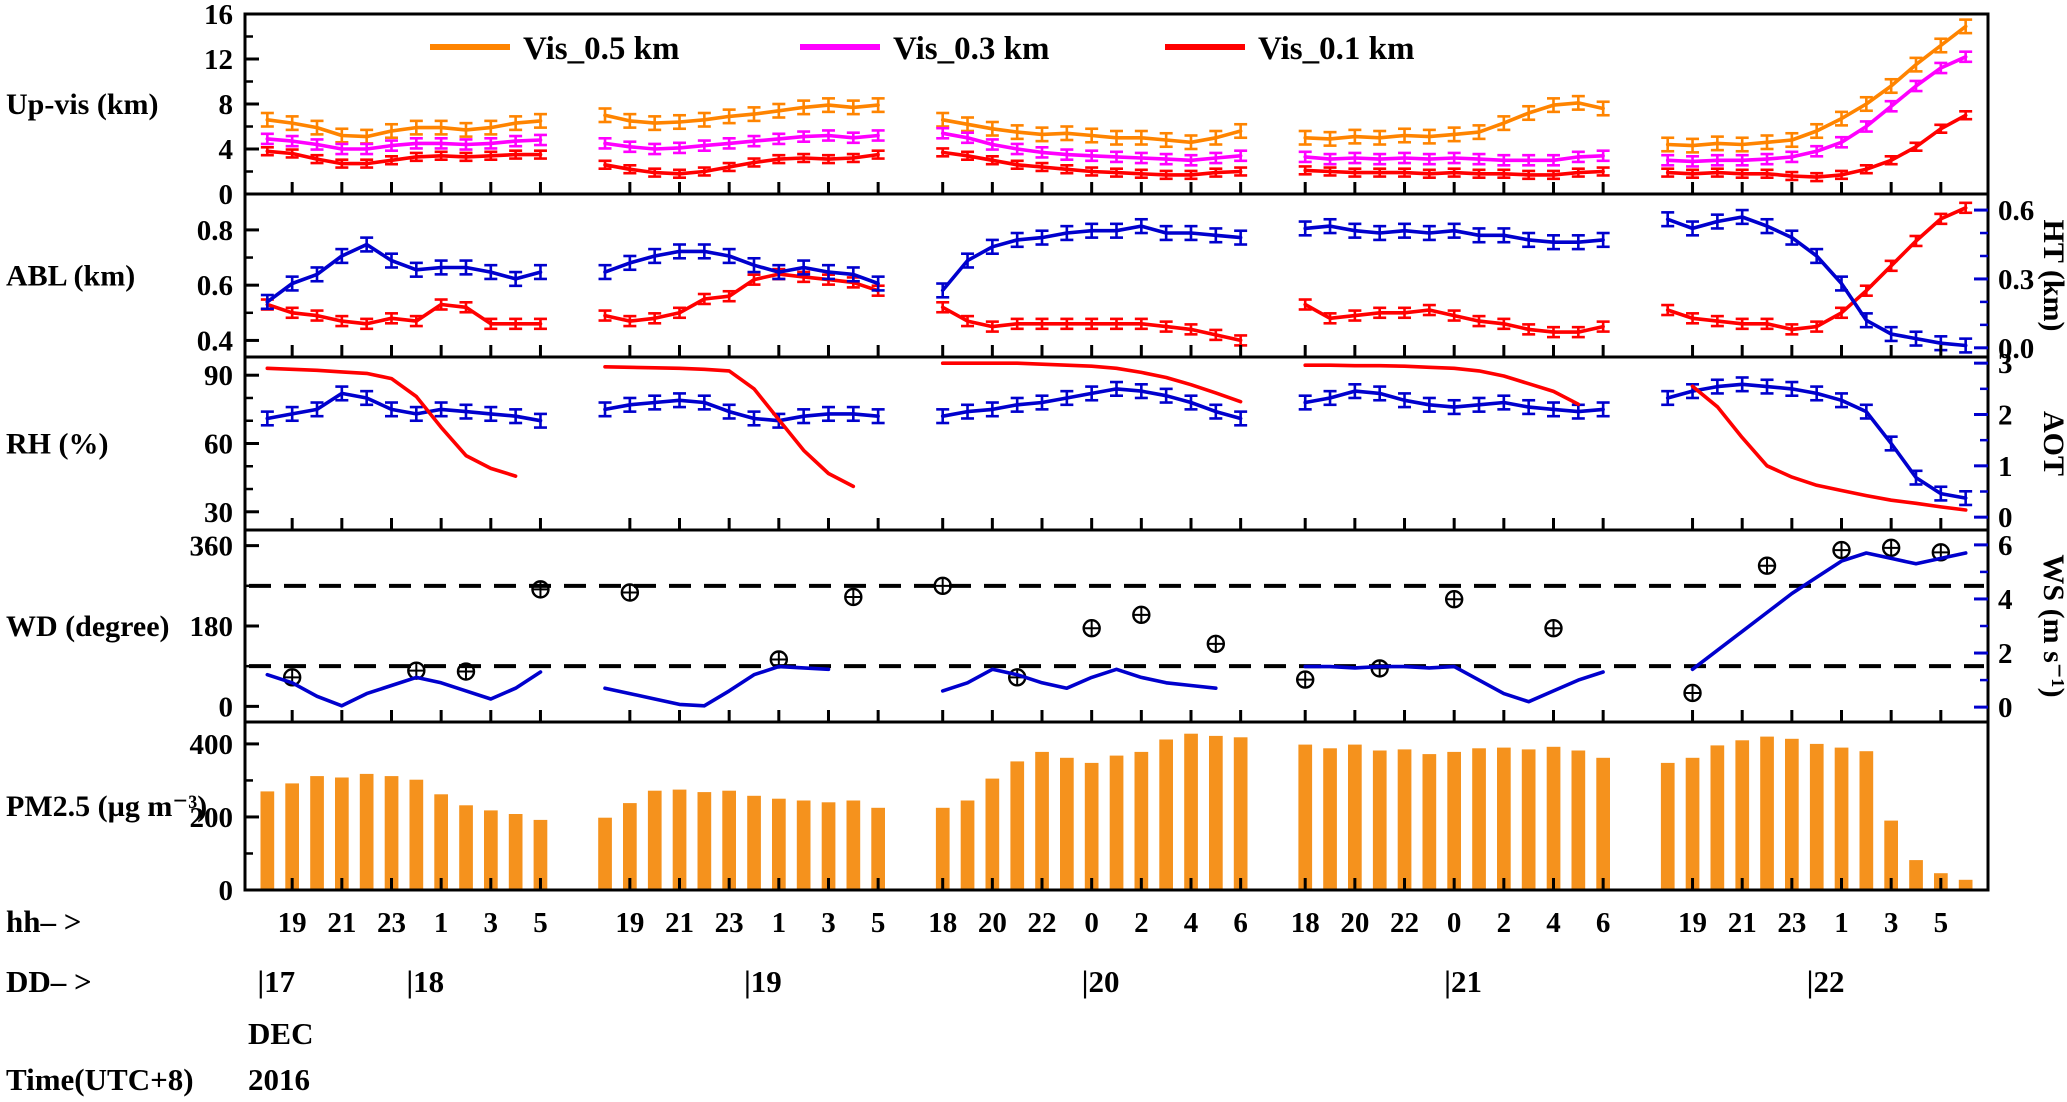  I want to click on ytick-right-abl: 0.0, so click(2016, 349).